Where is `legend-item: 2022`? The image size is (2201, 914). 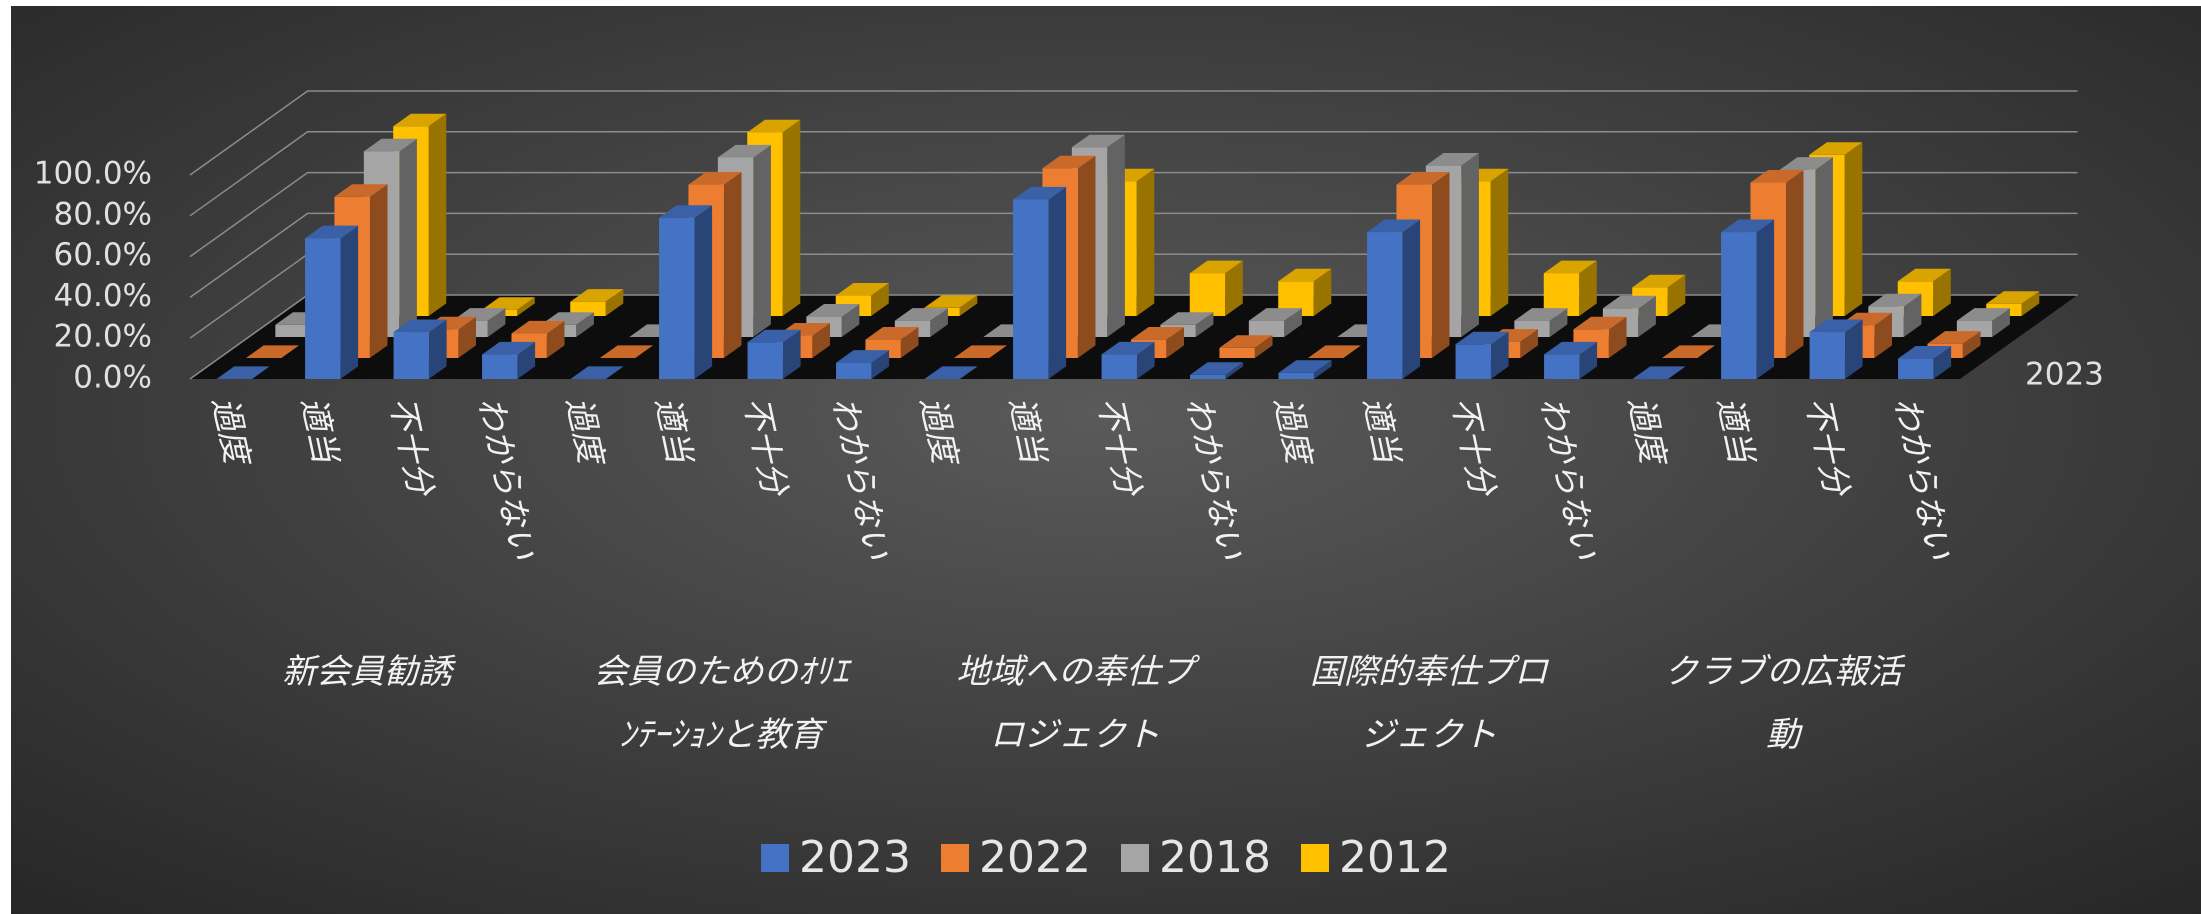
legend-item: 2022 is located at coordinates (1016, 857).